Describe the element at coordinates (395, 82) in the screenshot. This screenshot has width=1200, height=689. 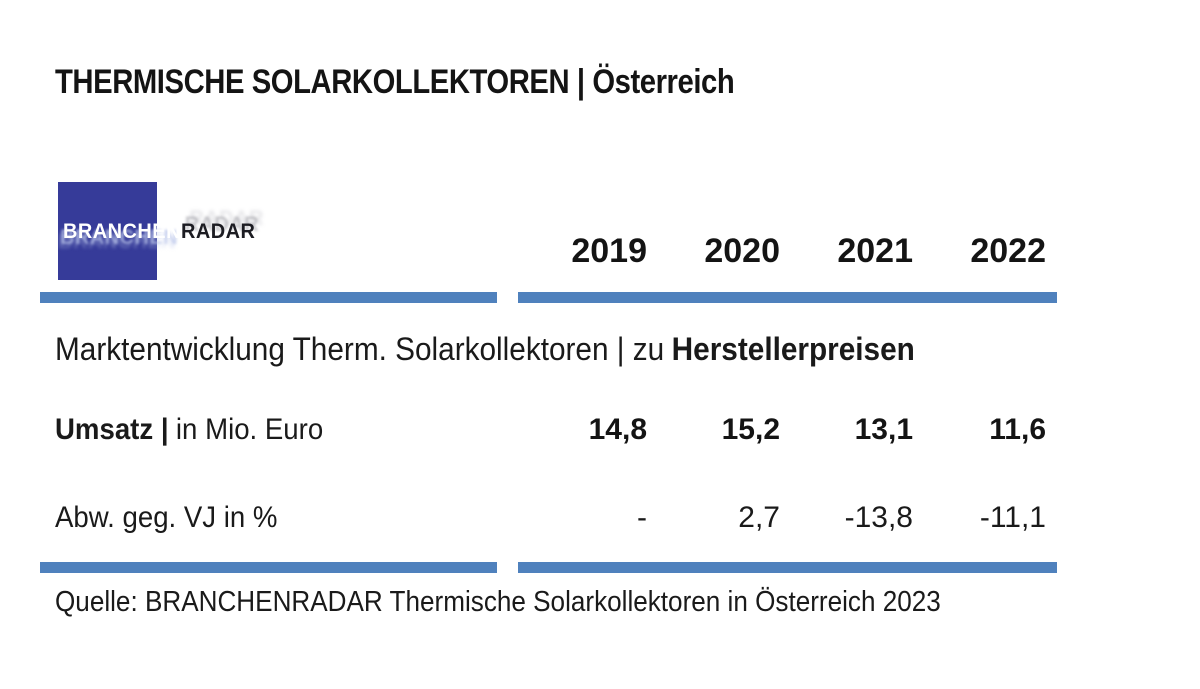
I see `page-title: THERMISCHE SOLARKOLLEKTOREN | Österreich` at that location.